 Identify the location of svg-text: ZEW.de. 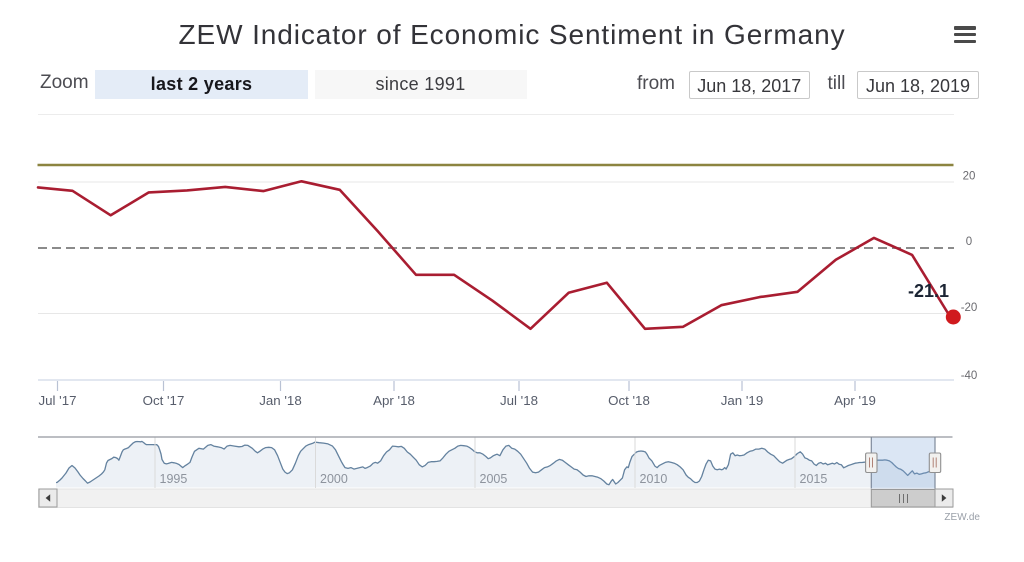
(962, 517).